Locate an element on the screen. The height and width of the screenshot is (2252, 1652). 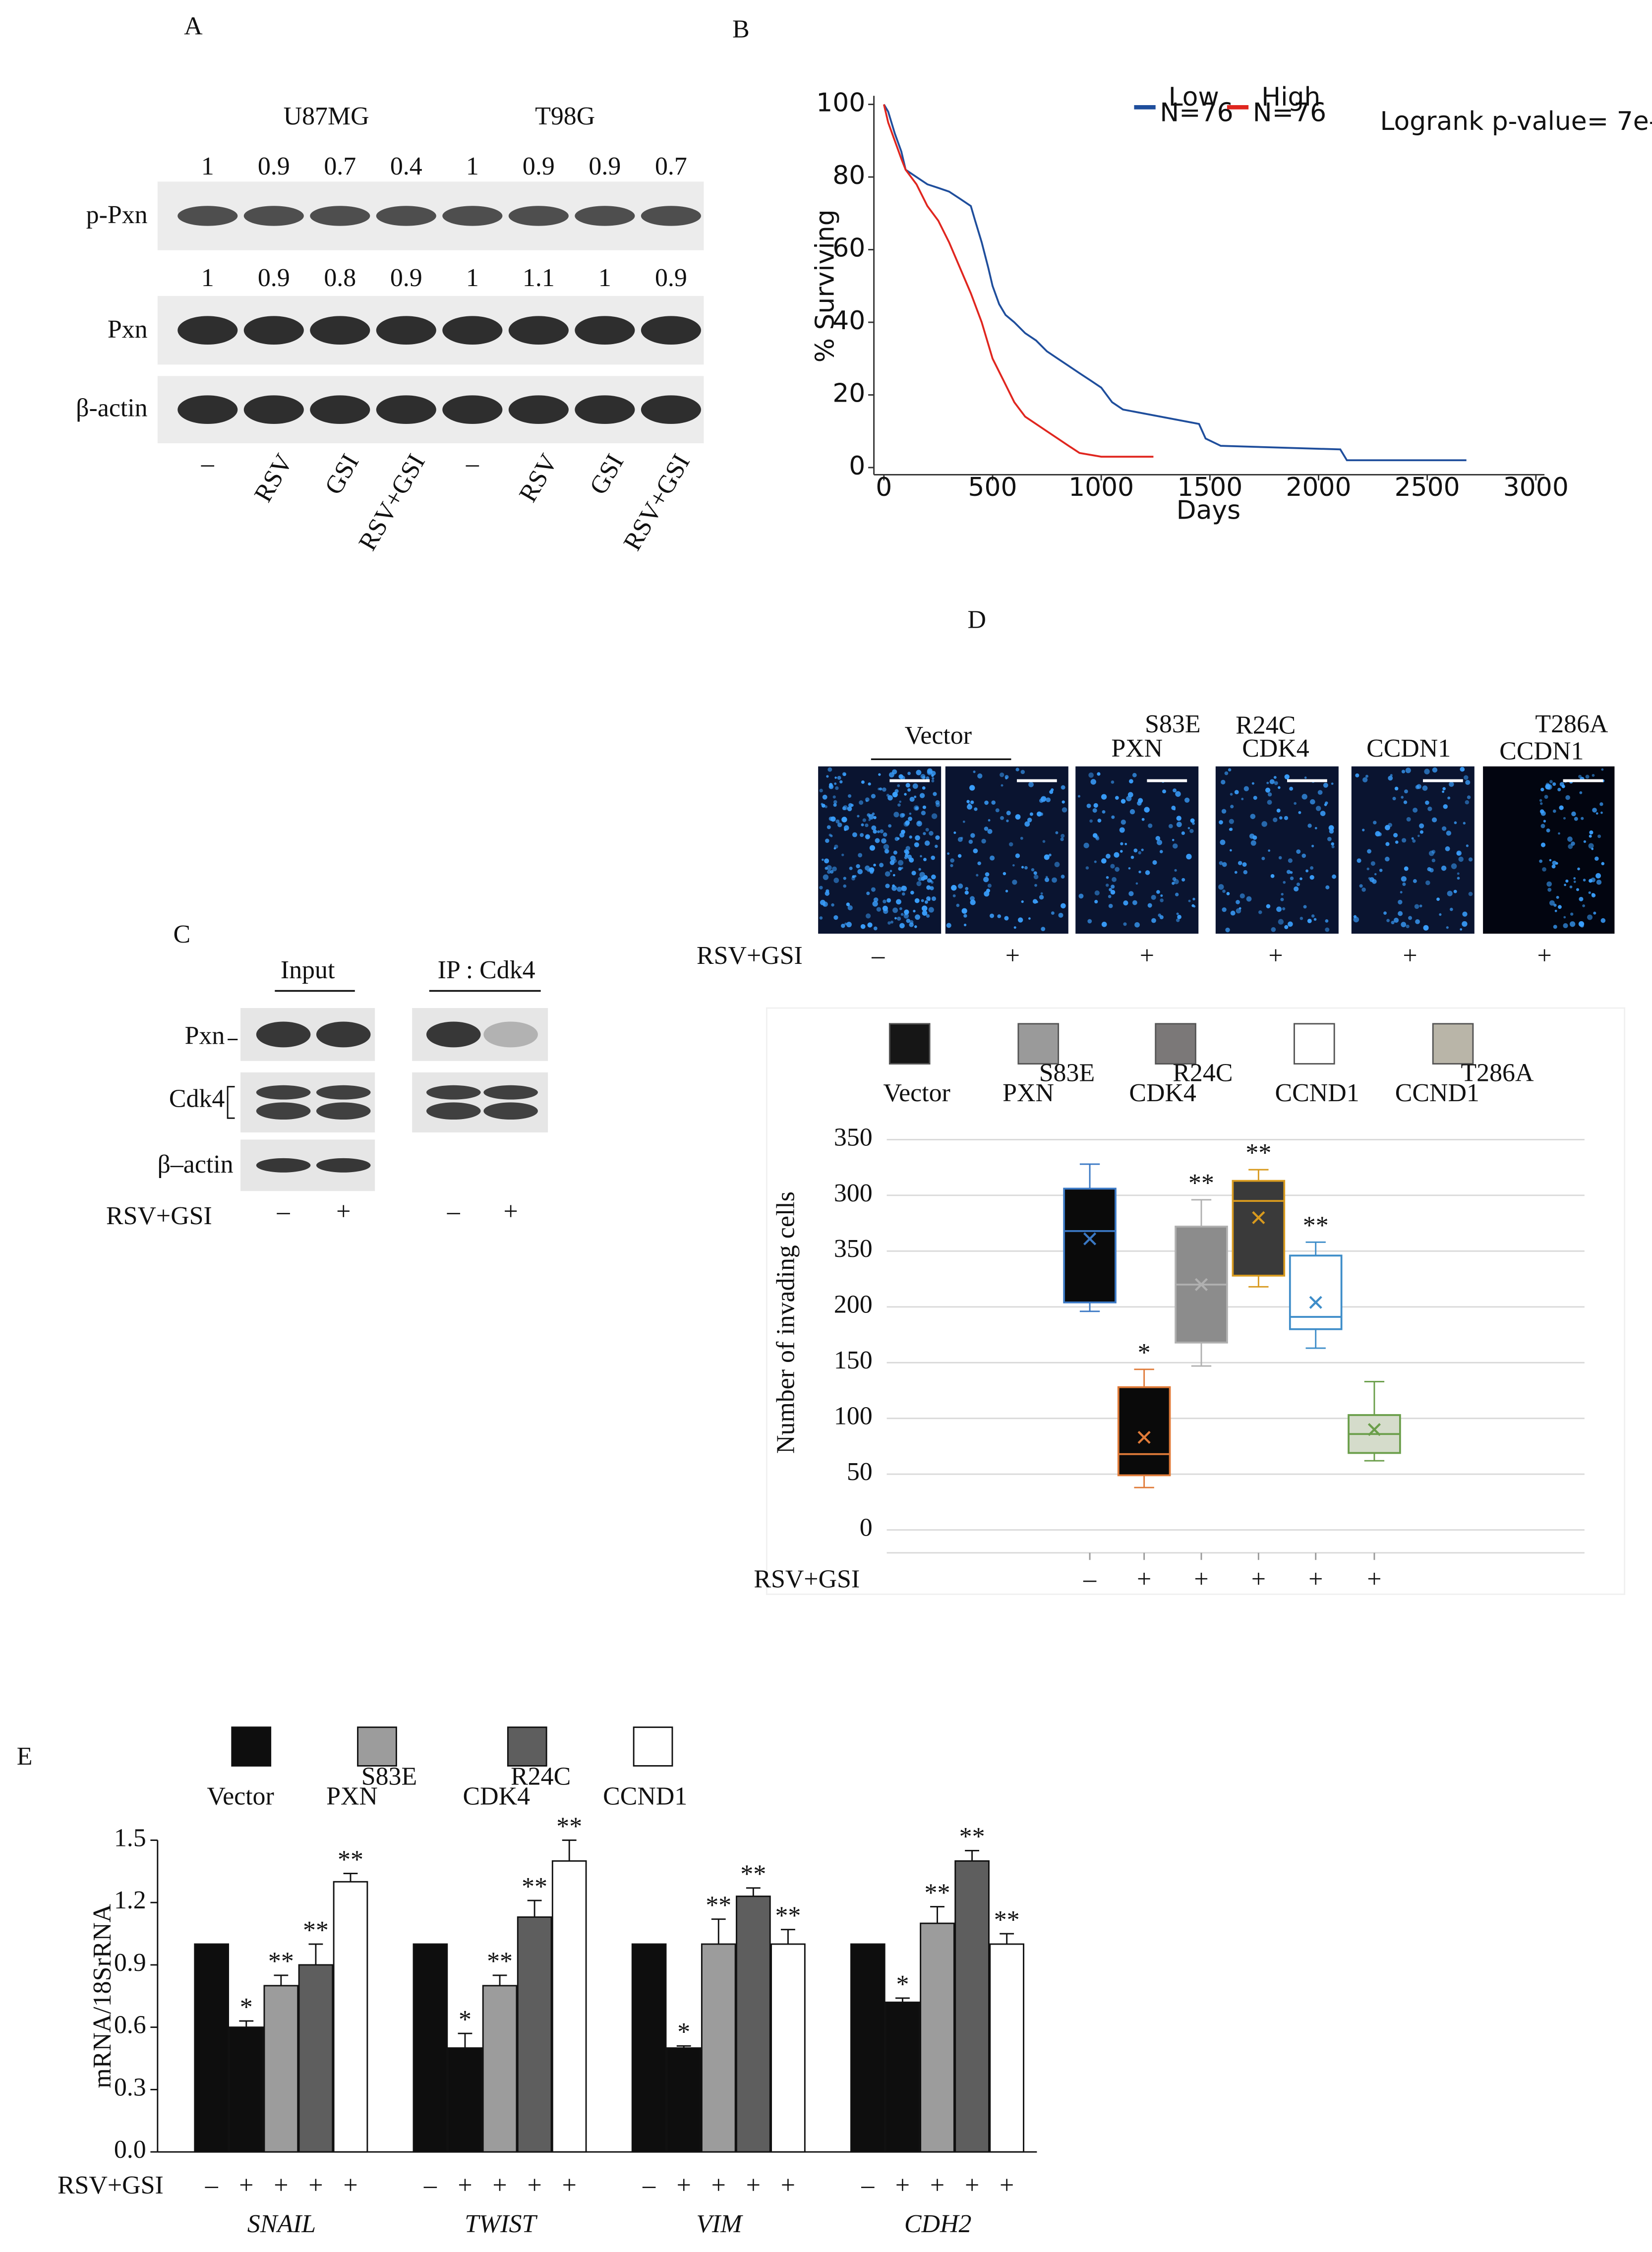
legend-label: CCND1 is located at coordinates (1317, 1093).